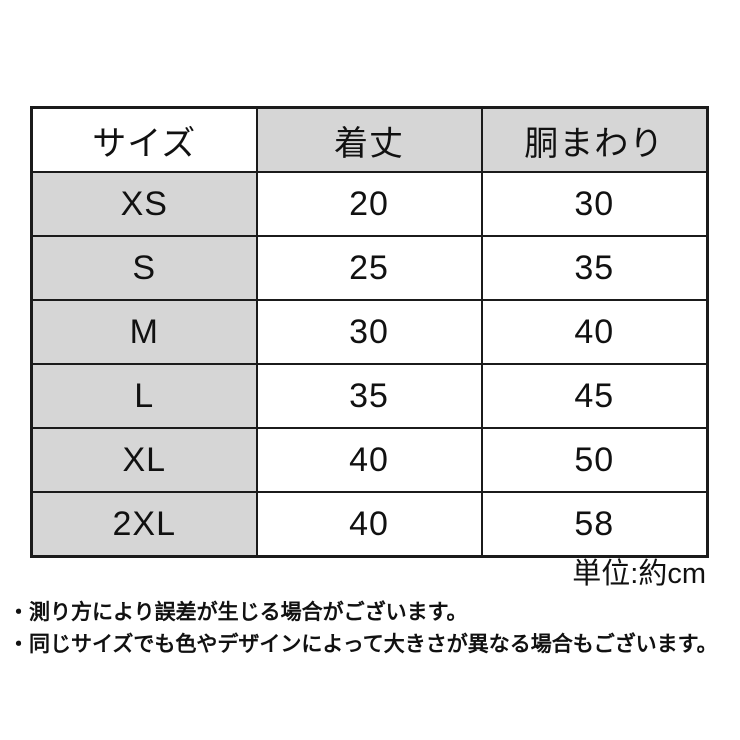 This screenshot has width=740, height=740. I want to click on cell-girth: 50, so click(594, 460).